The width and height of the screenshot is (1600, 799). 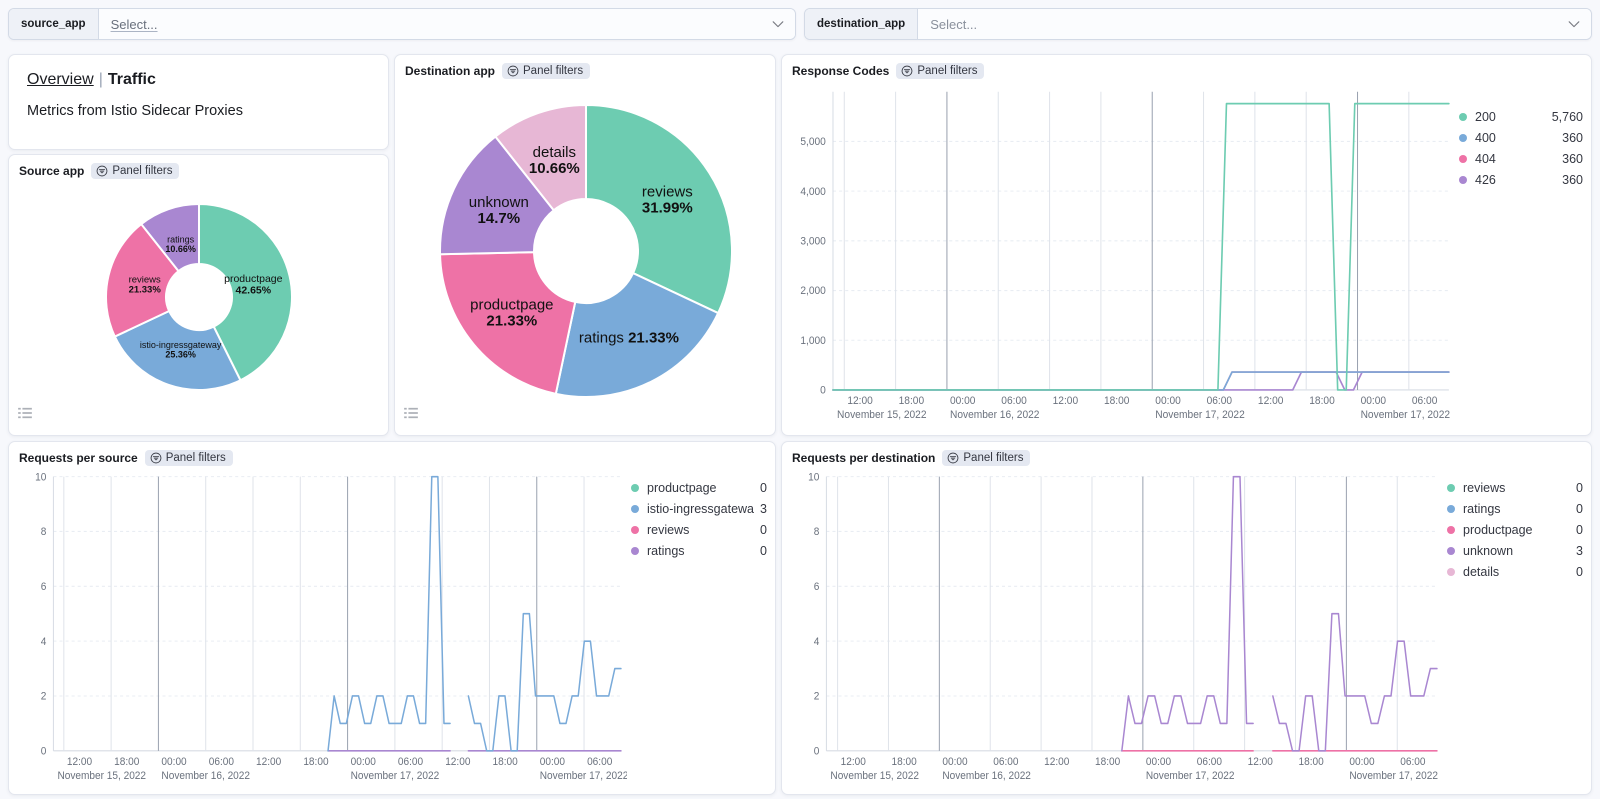 I want to click on panel-title-requests-per-destination: Requests per destination, so click(x=864, y=458).